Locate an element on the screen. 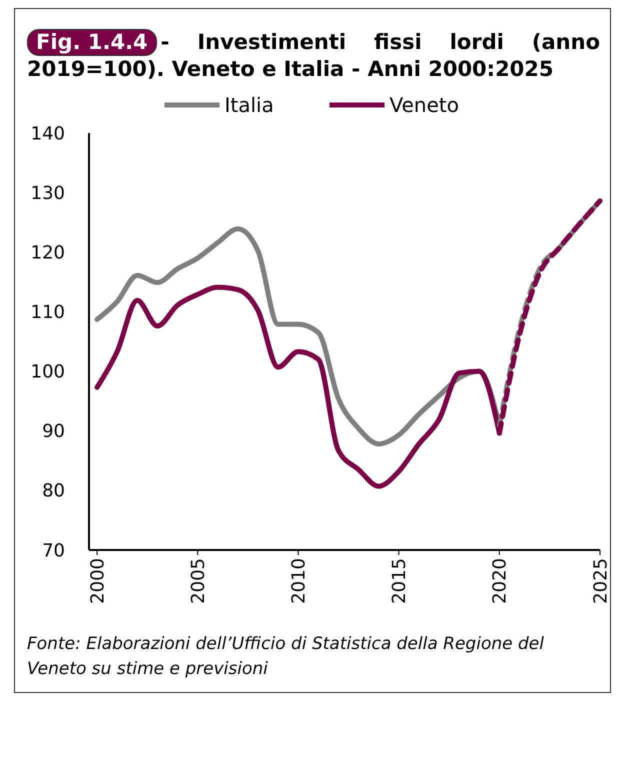  source-note: Fonte: Elaborazioni dell’Ufficio di Statistica della Regione del Veneto su stime e previsioni is located at coordinates (286, 657).